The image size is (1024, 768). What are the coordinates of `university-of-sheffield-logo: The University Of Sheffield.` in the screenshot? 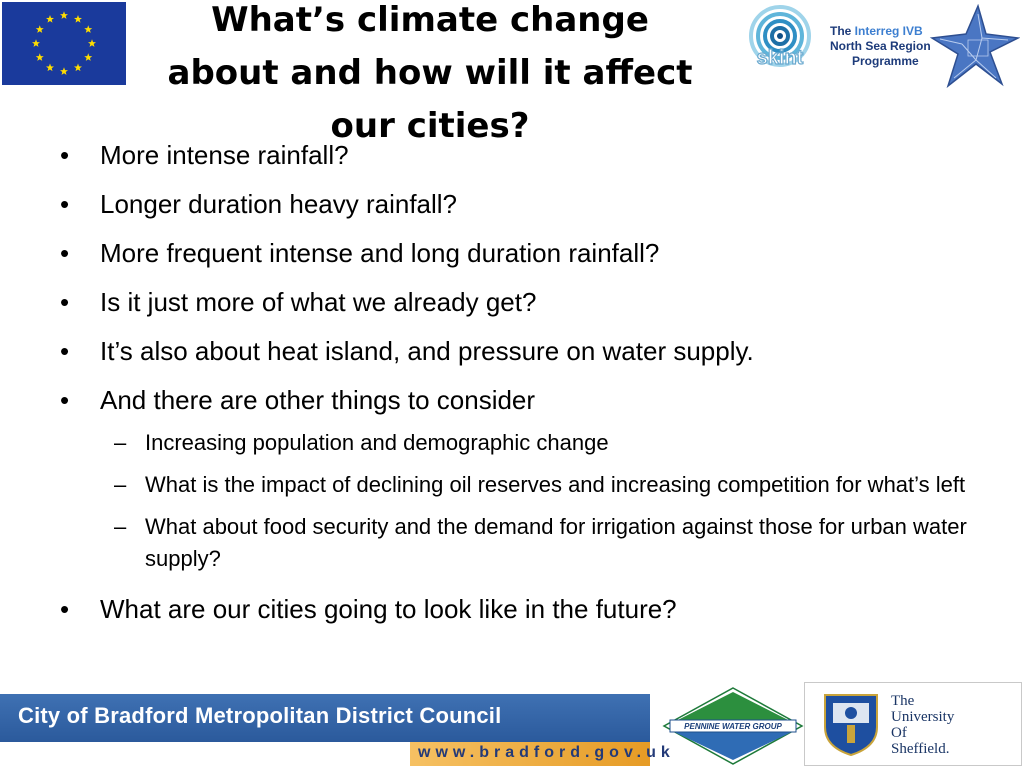 It's located at (913, 724).